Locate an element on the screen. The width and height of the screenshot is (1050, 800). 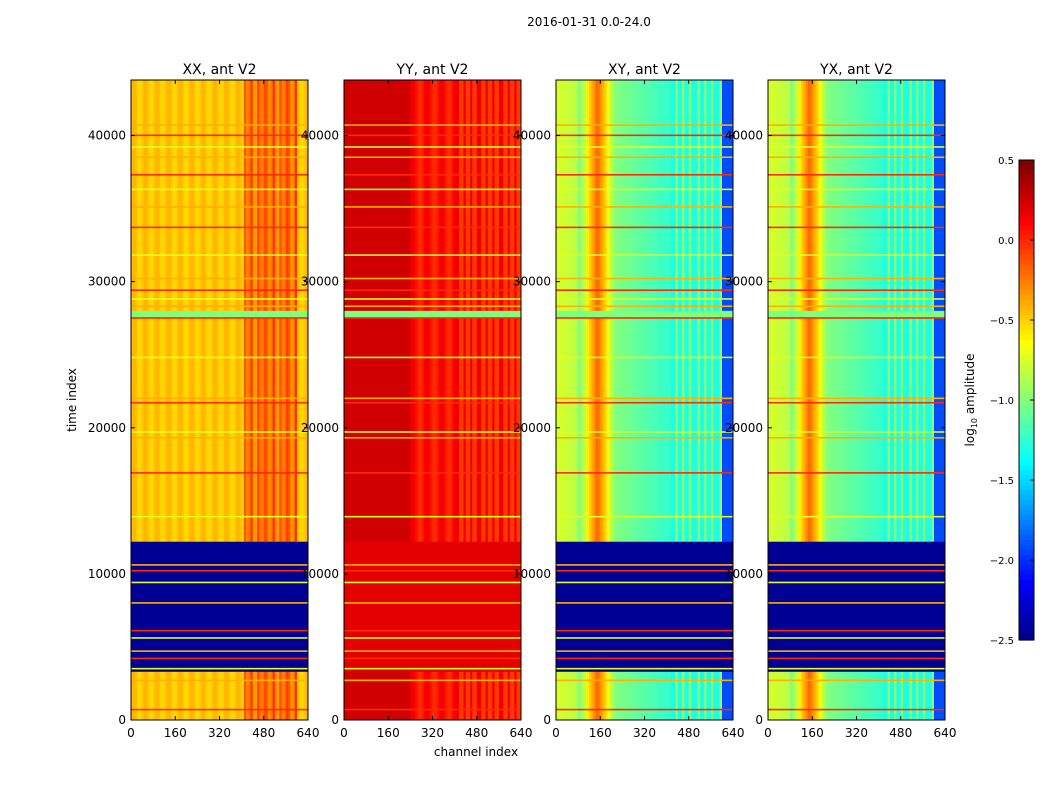
y-tick-label: 0 is located at coordinates (335, 720).